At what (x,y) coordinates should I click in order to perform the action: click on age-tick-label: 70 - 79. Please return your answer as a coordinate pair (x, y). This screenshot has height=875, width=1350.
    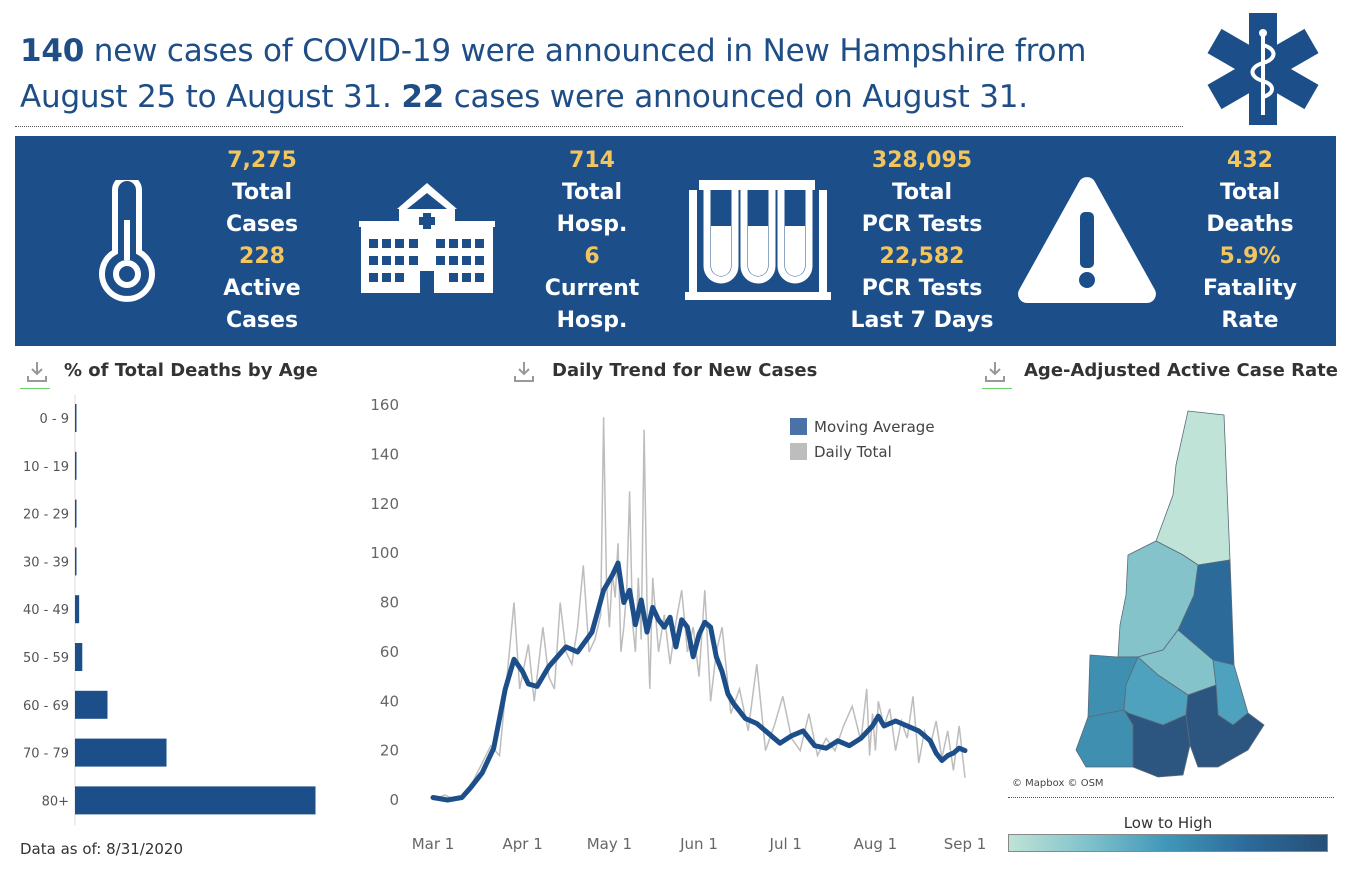
    Looking at the image, I should click on (46, 754).